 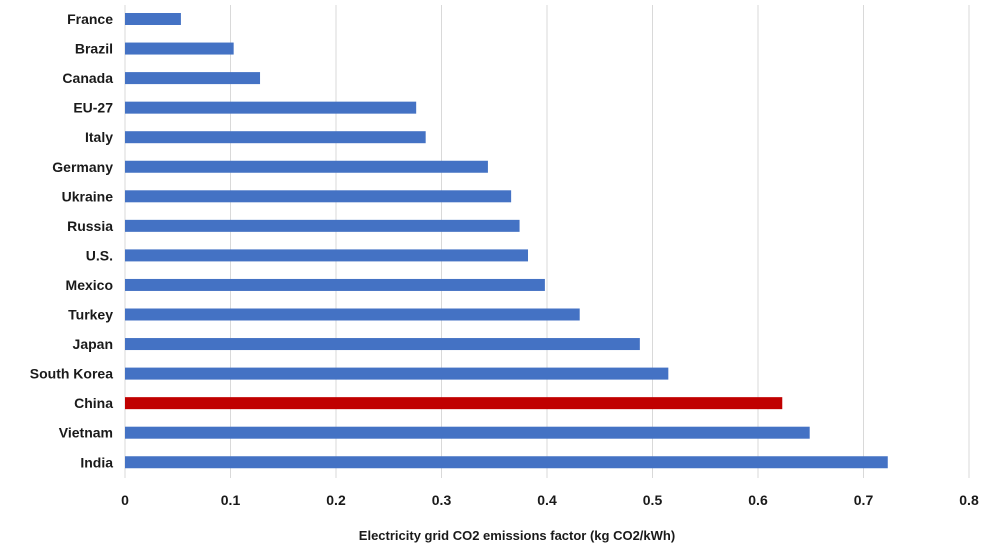 I want to click on category-label: Mexico, so click(x=89, y=285).